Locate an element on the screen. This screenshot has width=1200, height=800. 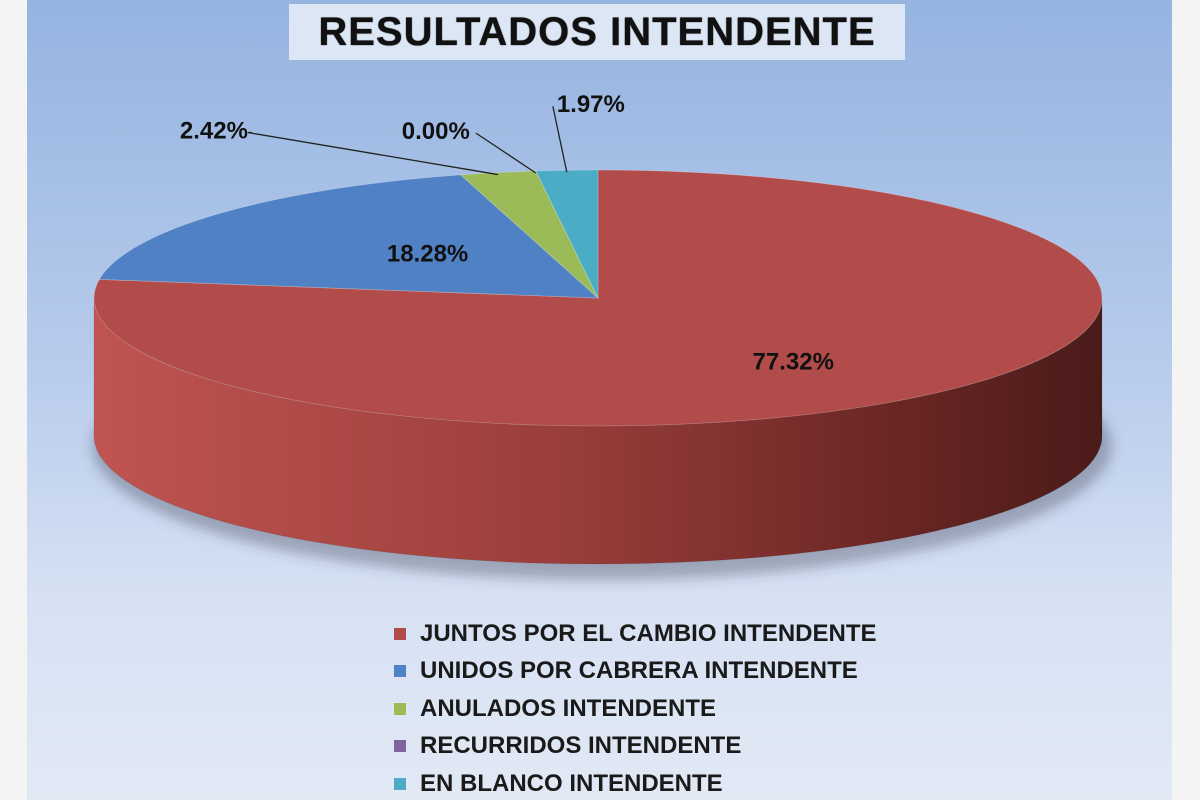
legend-label: JUNTOS POR EL CAMBIO INTENDENTE is located at coordinates (648, 633).